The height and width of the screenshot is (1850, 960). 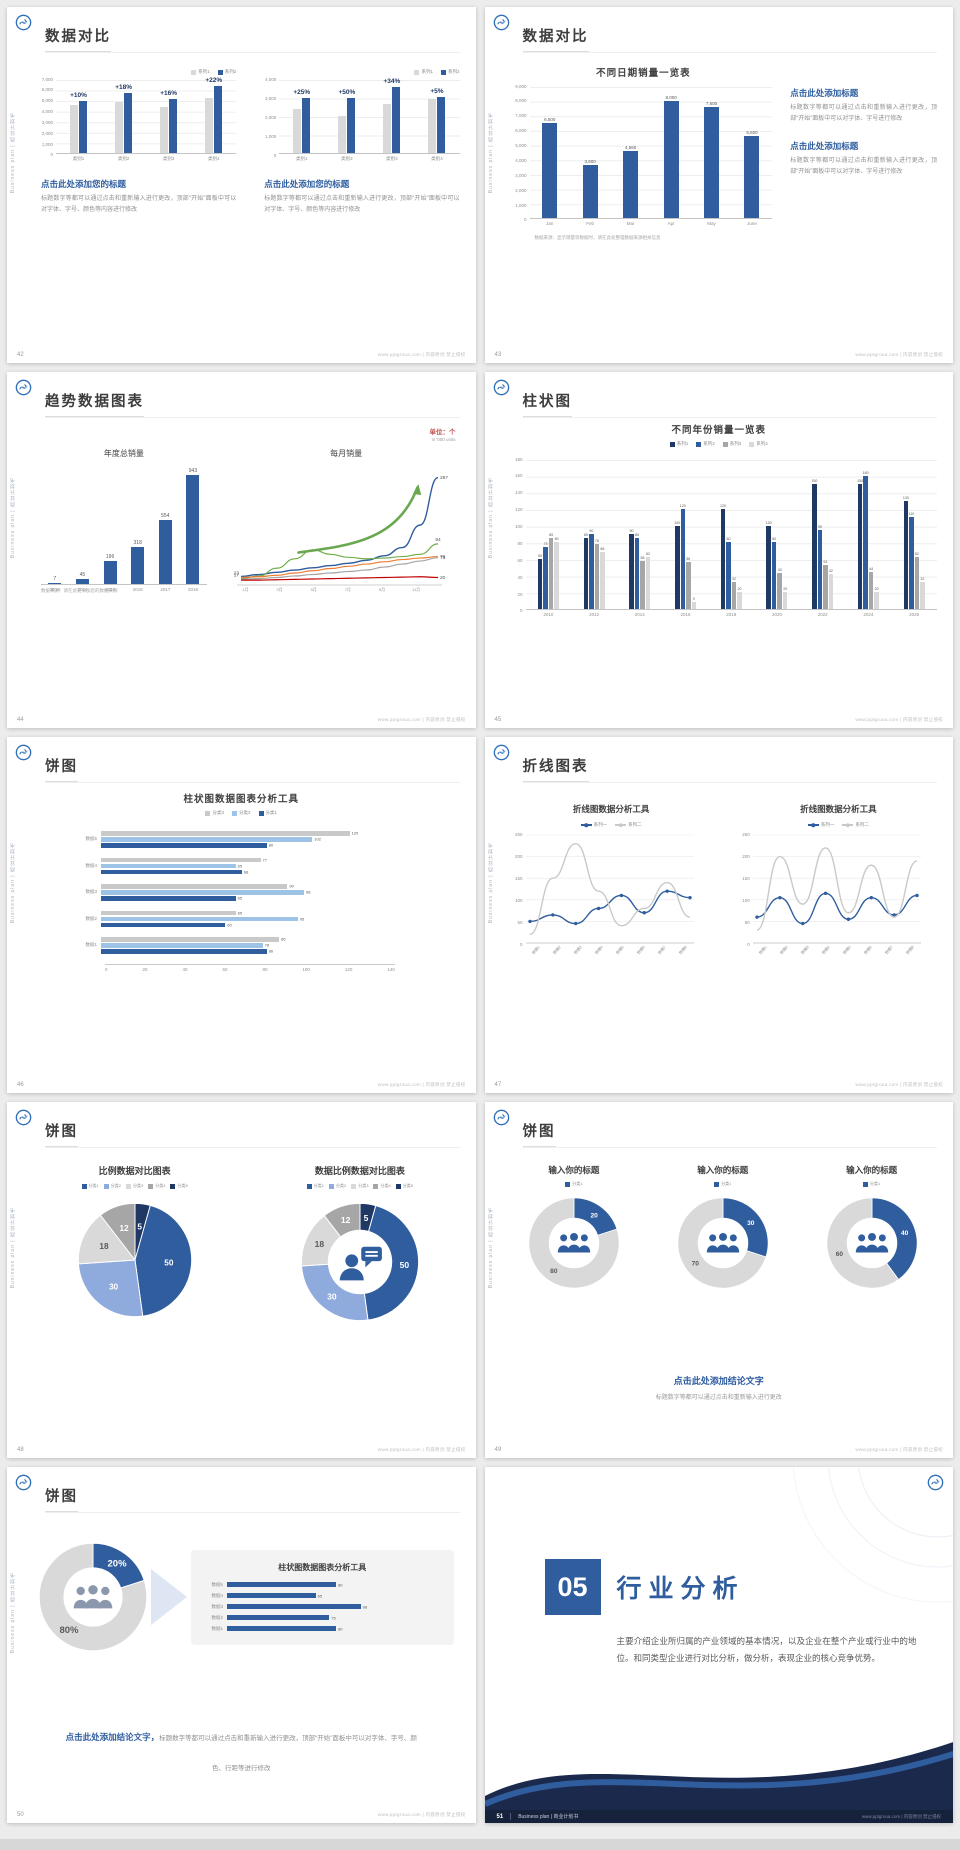 I want to click on chart-title: 不同年份销量一览表, so click(x=718, y=430).